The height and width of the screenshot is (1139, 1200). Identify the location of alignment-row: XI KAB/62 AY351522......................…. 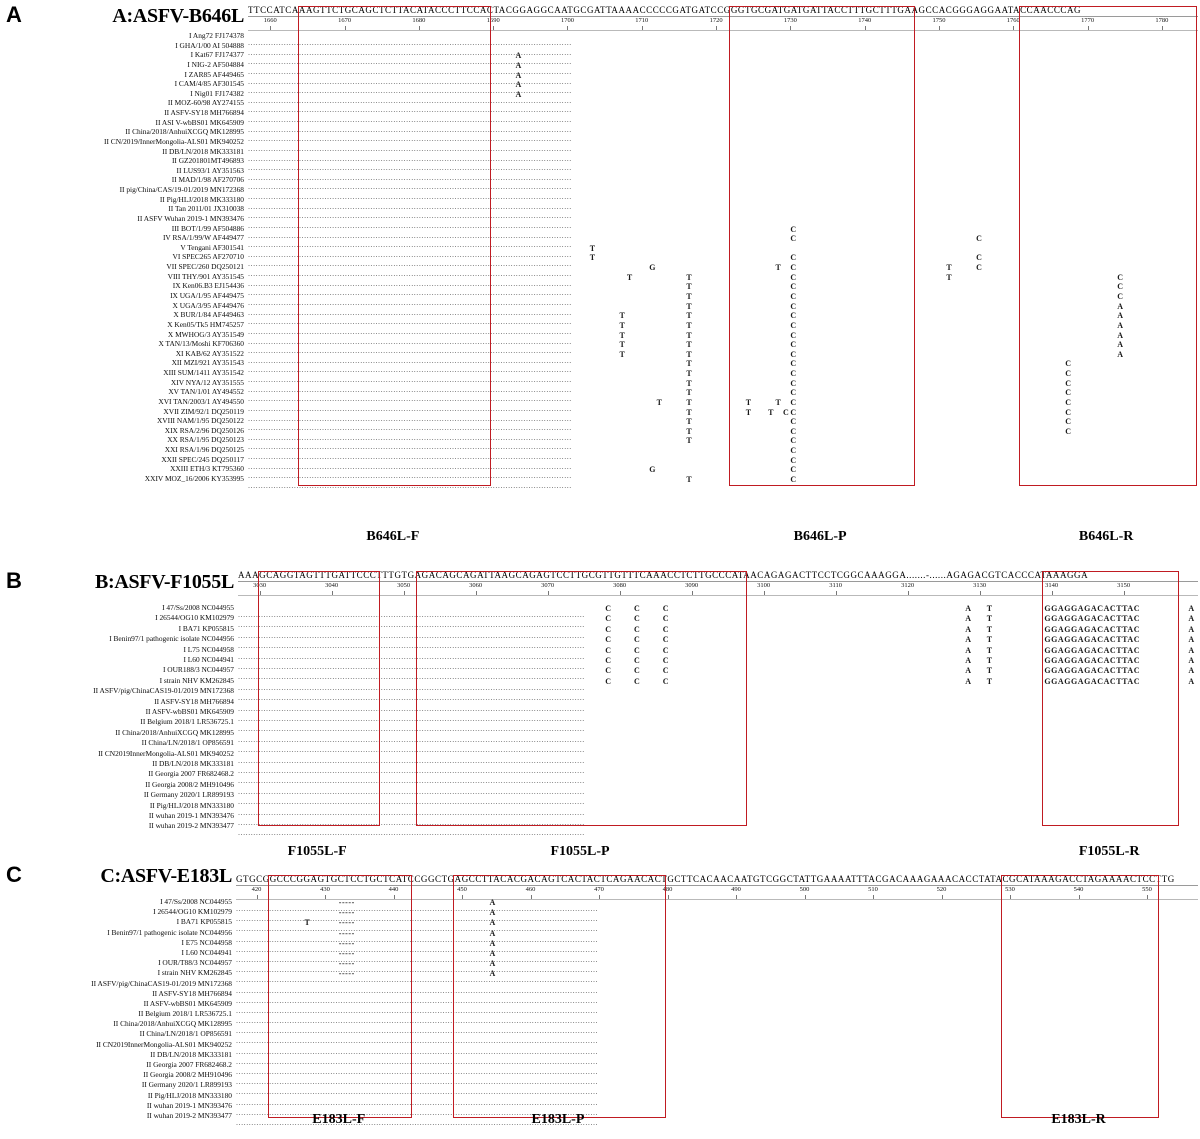
(687, 357).